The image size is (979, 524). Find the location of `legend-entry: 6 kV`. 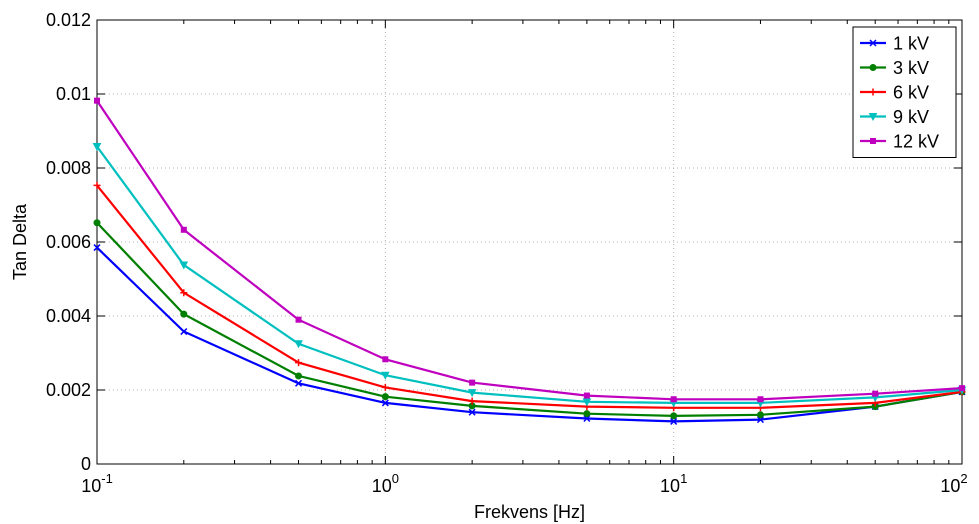

legend-entry: 6 kV is located at coordinates (894, 93).